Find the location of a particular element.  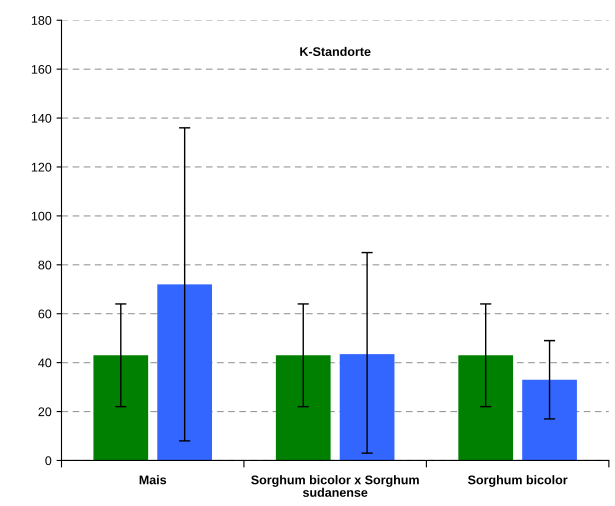

y-tick-label: 180 is located at coordinates (42, 20).